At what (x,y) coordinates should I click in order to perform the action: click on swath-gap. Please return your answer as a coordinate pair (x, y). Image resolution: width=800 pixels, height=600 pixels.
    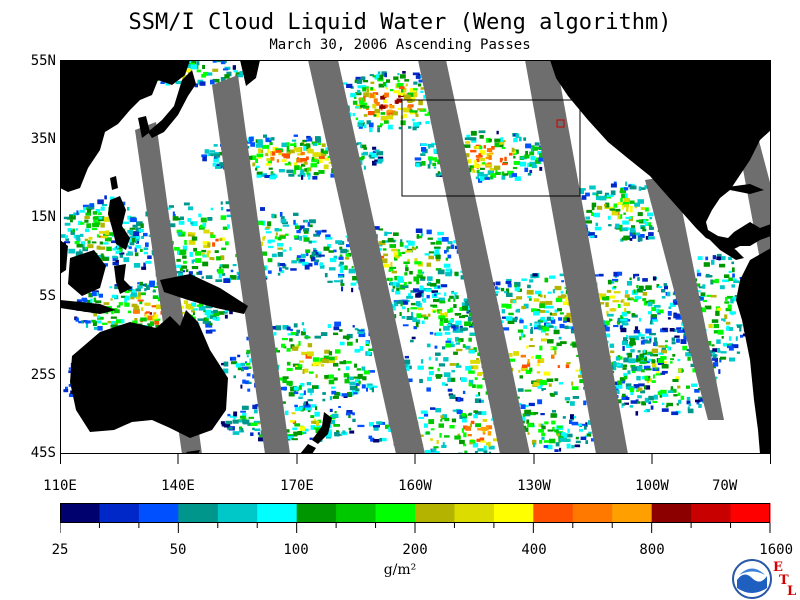
    Looking at the image, I should click on (251, 264).